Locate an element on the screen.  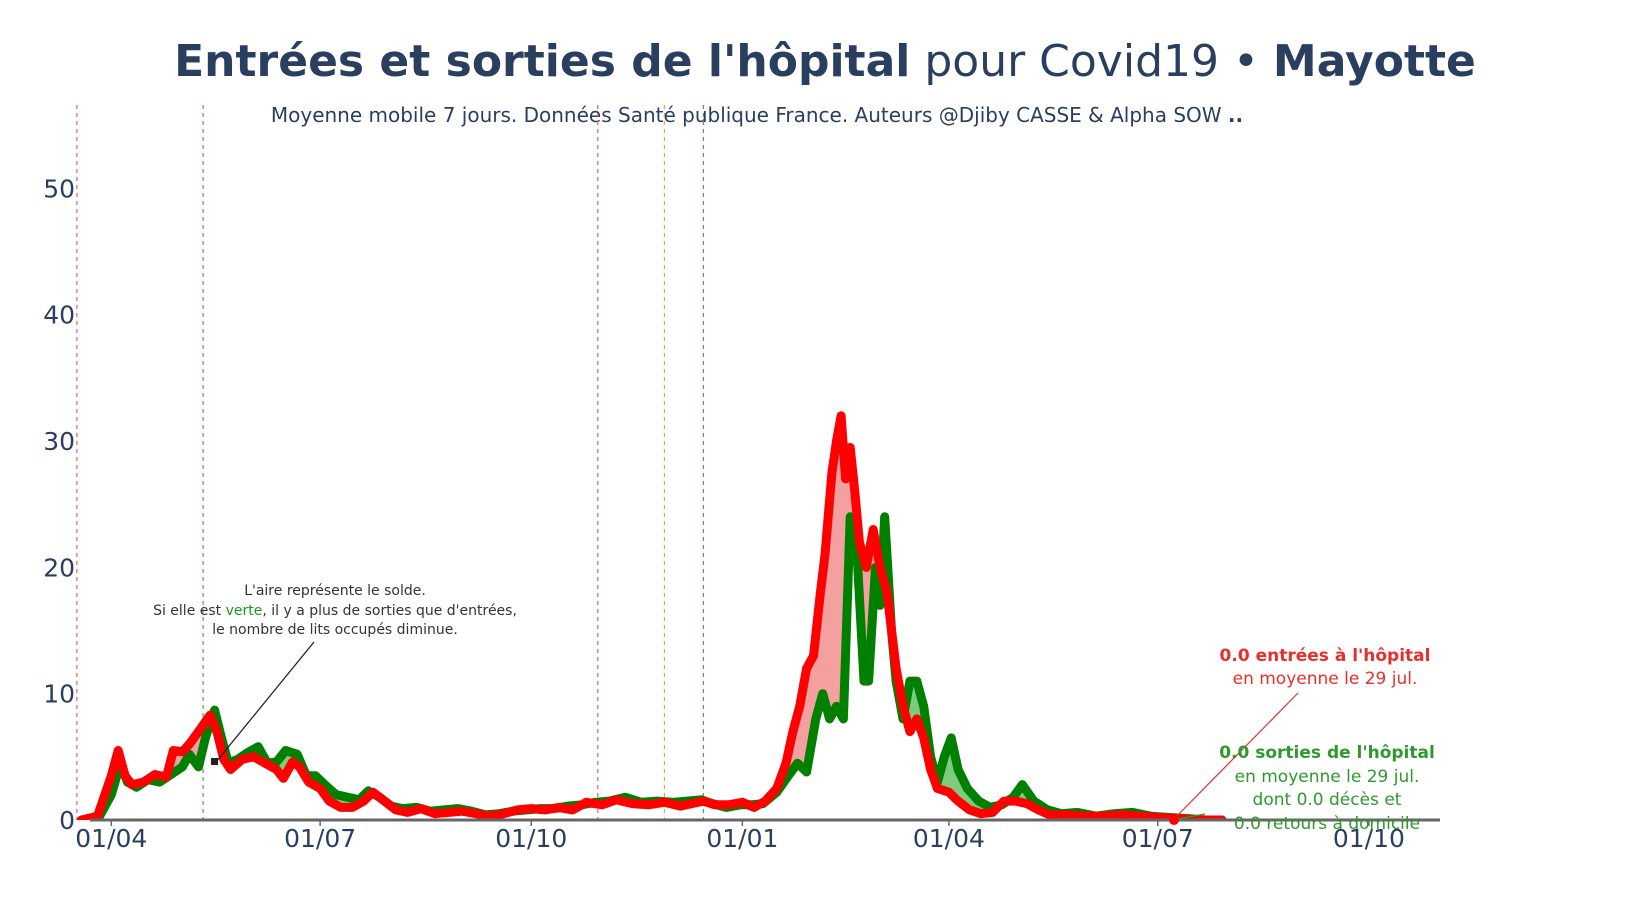
exits-annotation-title: 0.0 sorties de l'hôpital is located at coordinates (1327, 753).